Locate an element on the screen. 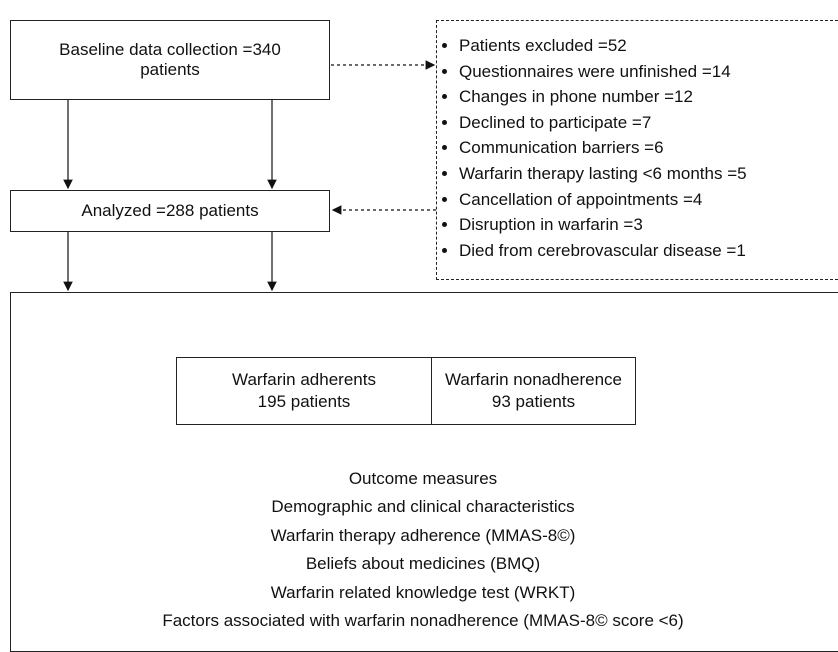 Image resolution: width=838 pixels, height=652 pixels. baseline-box: Baseline data collection =340 patients is located at coordinates (170, 60).